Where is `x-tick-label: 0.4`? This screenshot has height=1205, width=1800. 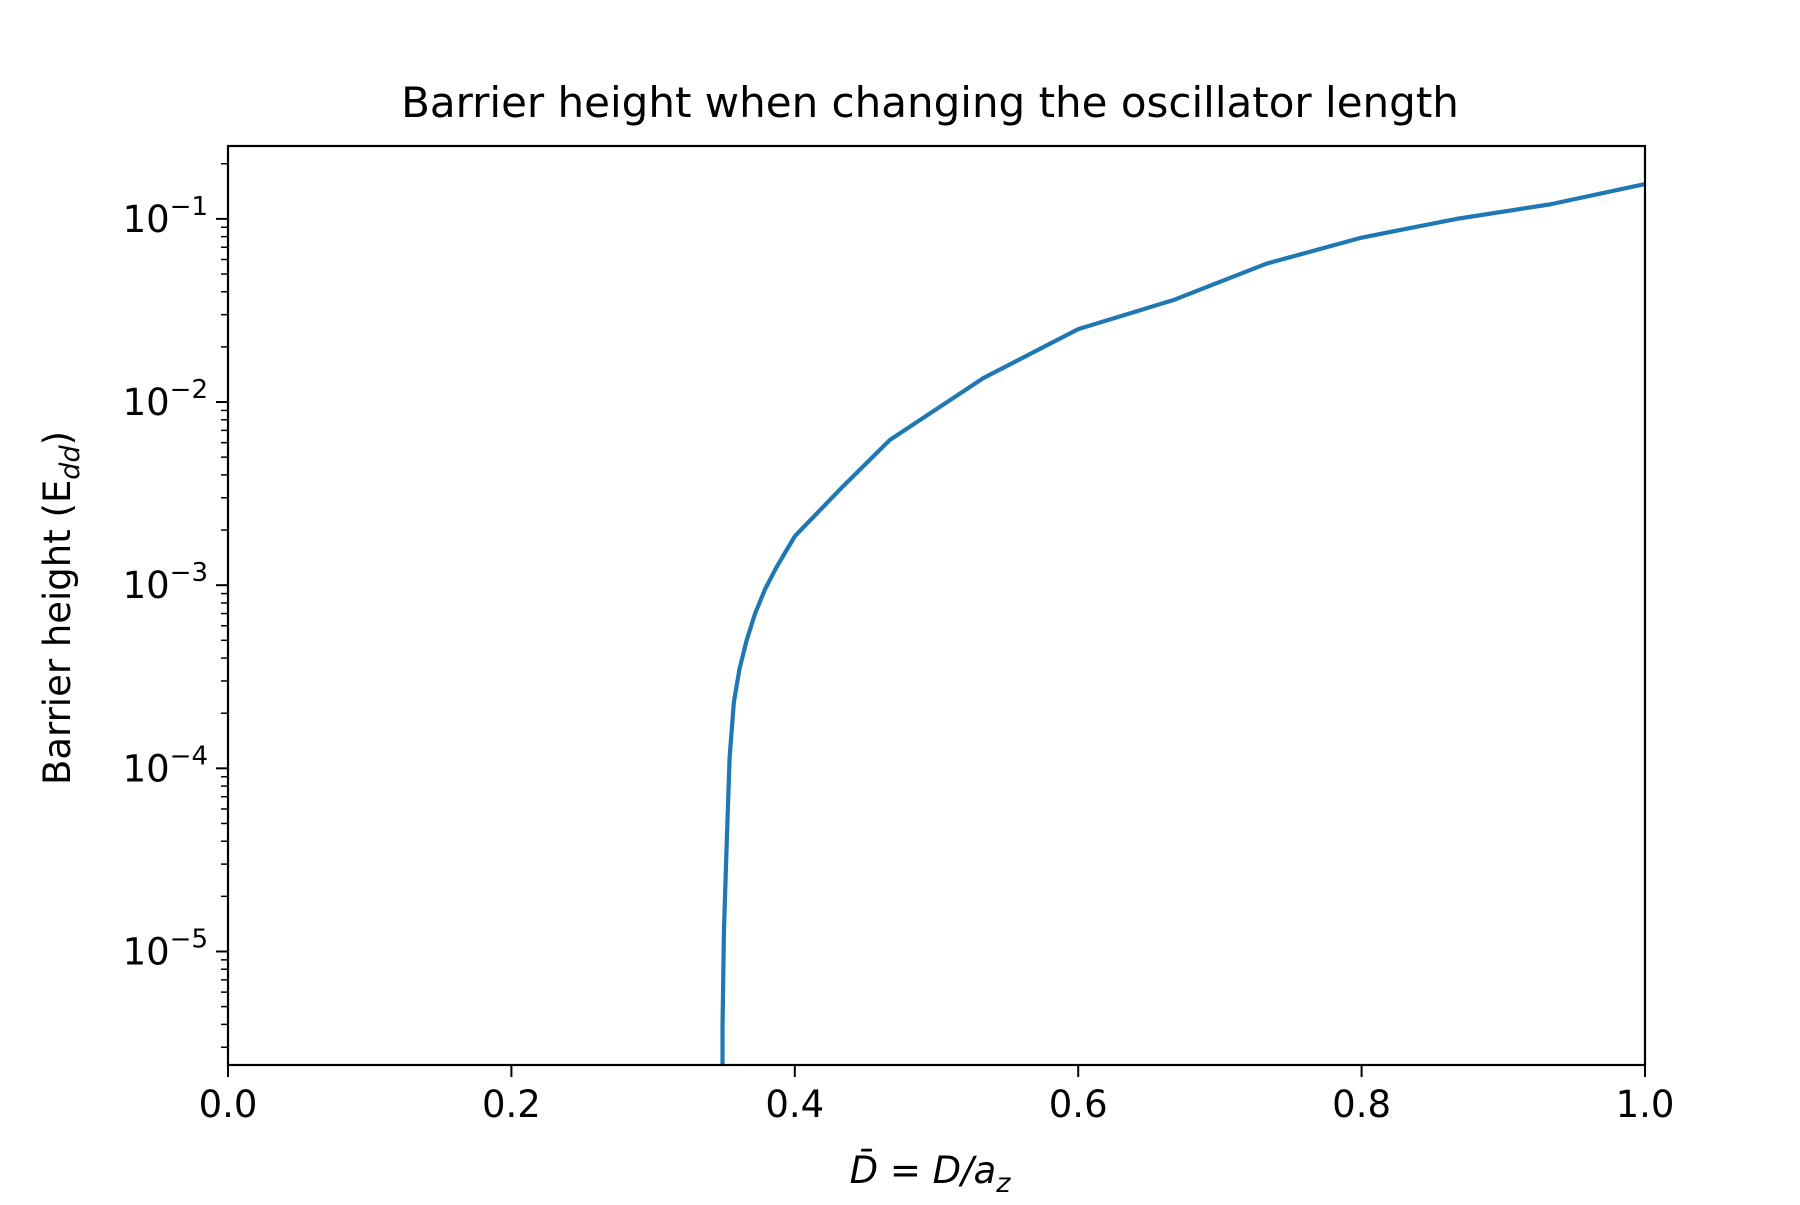
x-tick-label: 0.4 is located at coordinates (794, 1104).